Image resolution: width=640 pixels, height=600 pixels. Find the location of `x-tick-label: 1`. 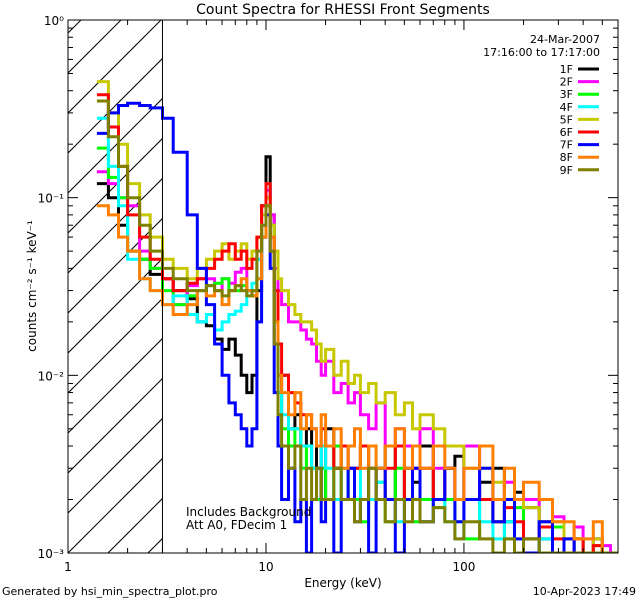

x-tick-label: 1 is located at coordinates (68, 567).